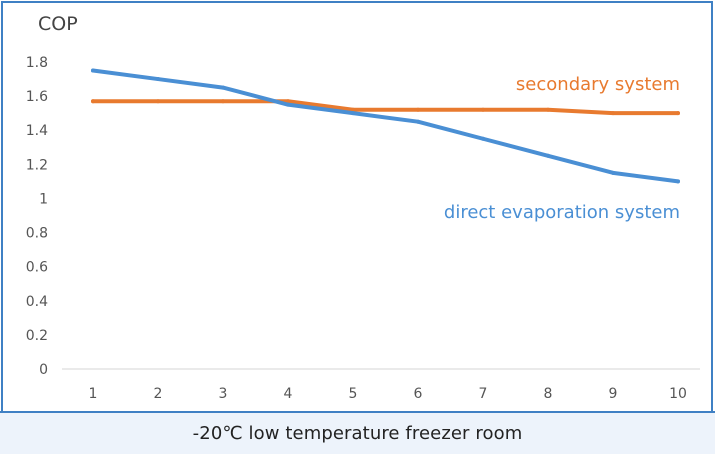 The height and width of the screenshot is (454, 715). What do you see at coordinates (158, 394) in the screenshot?
I see `x-tick-label: 2` at bounding box center [158, 394].